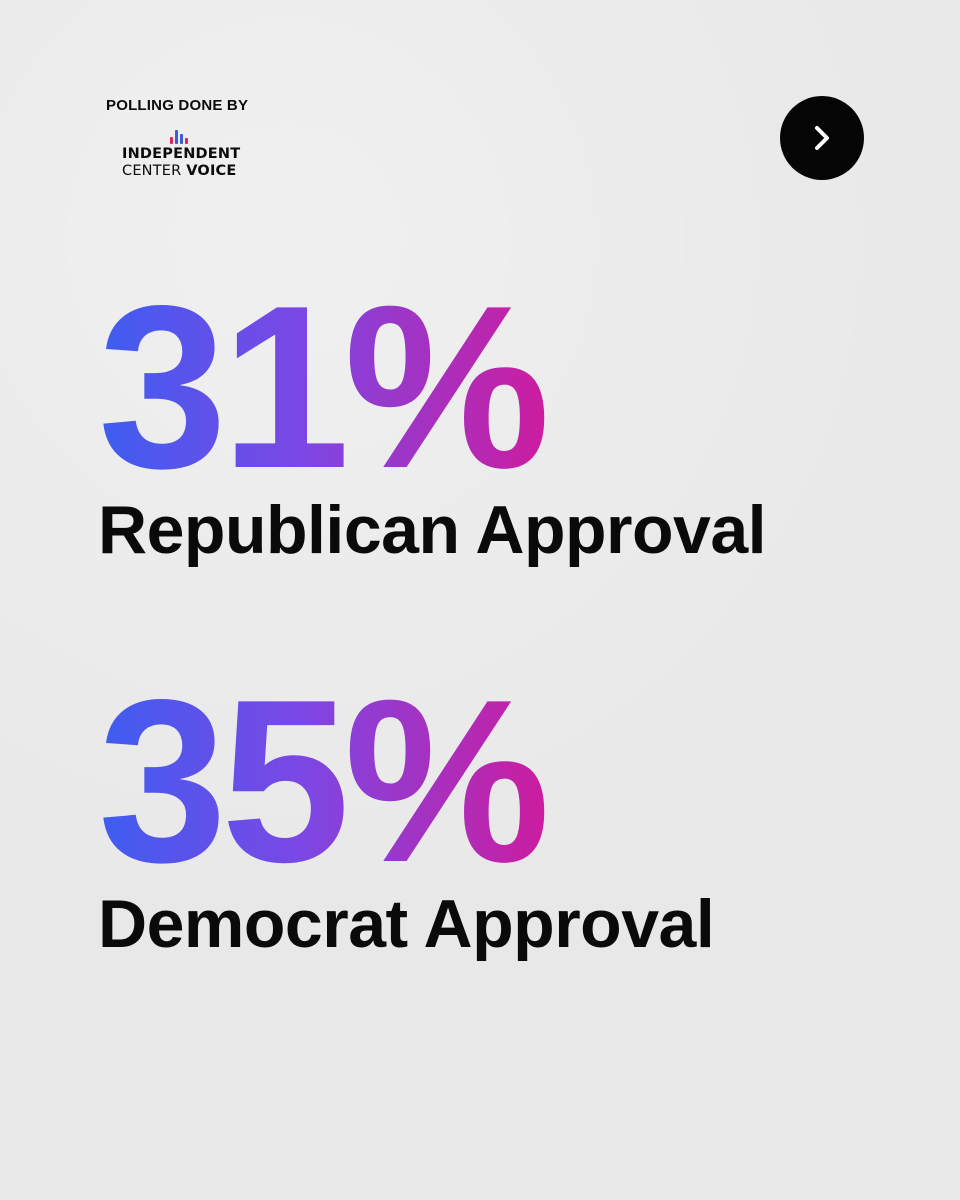 This screenshot has width=960, height=1200. Describe the element at coordinates (181, 154) in the screenshot. I see `logo-line-1: INDEPENDENT` at that location.